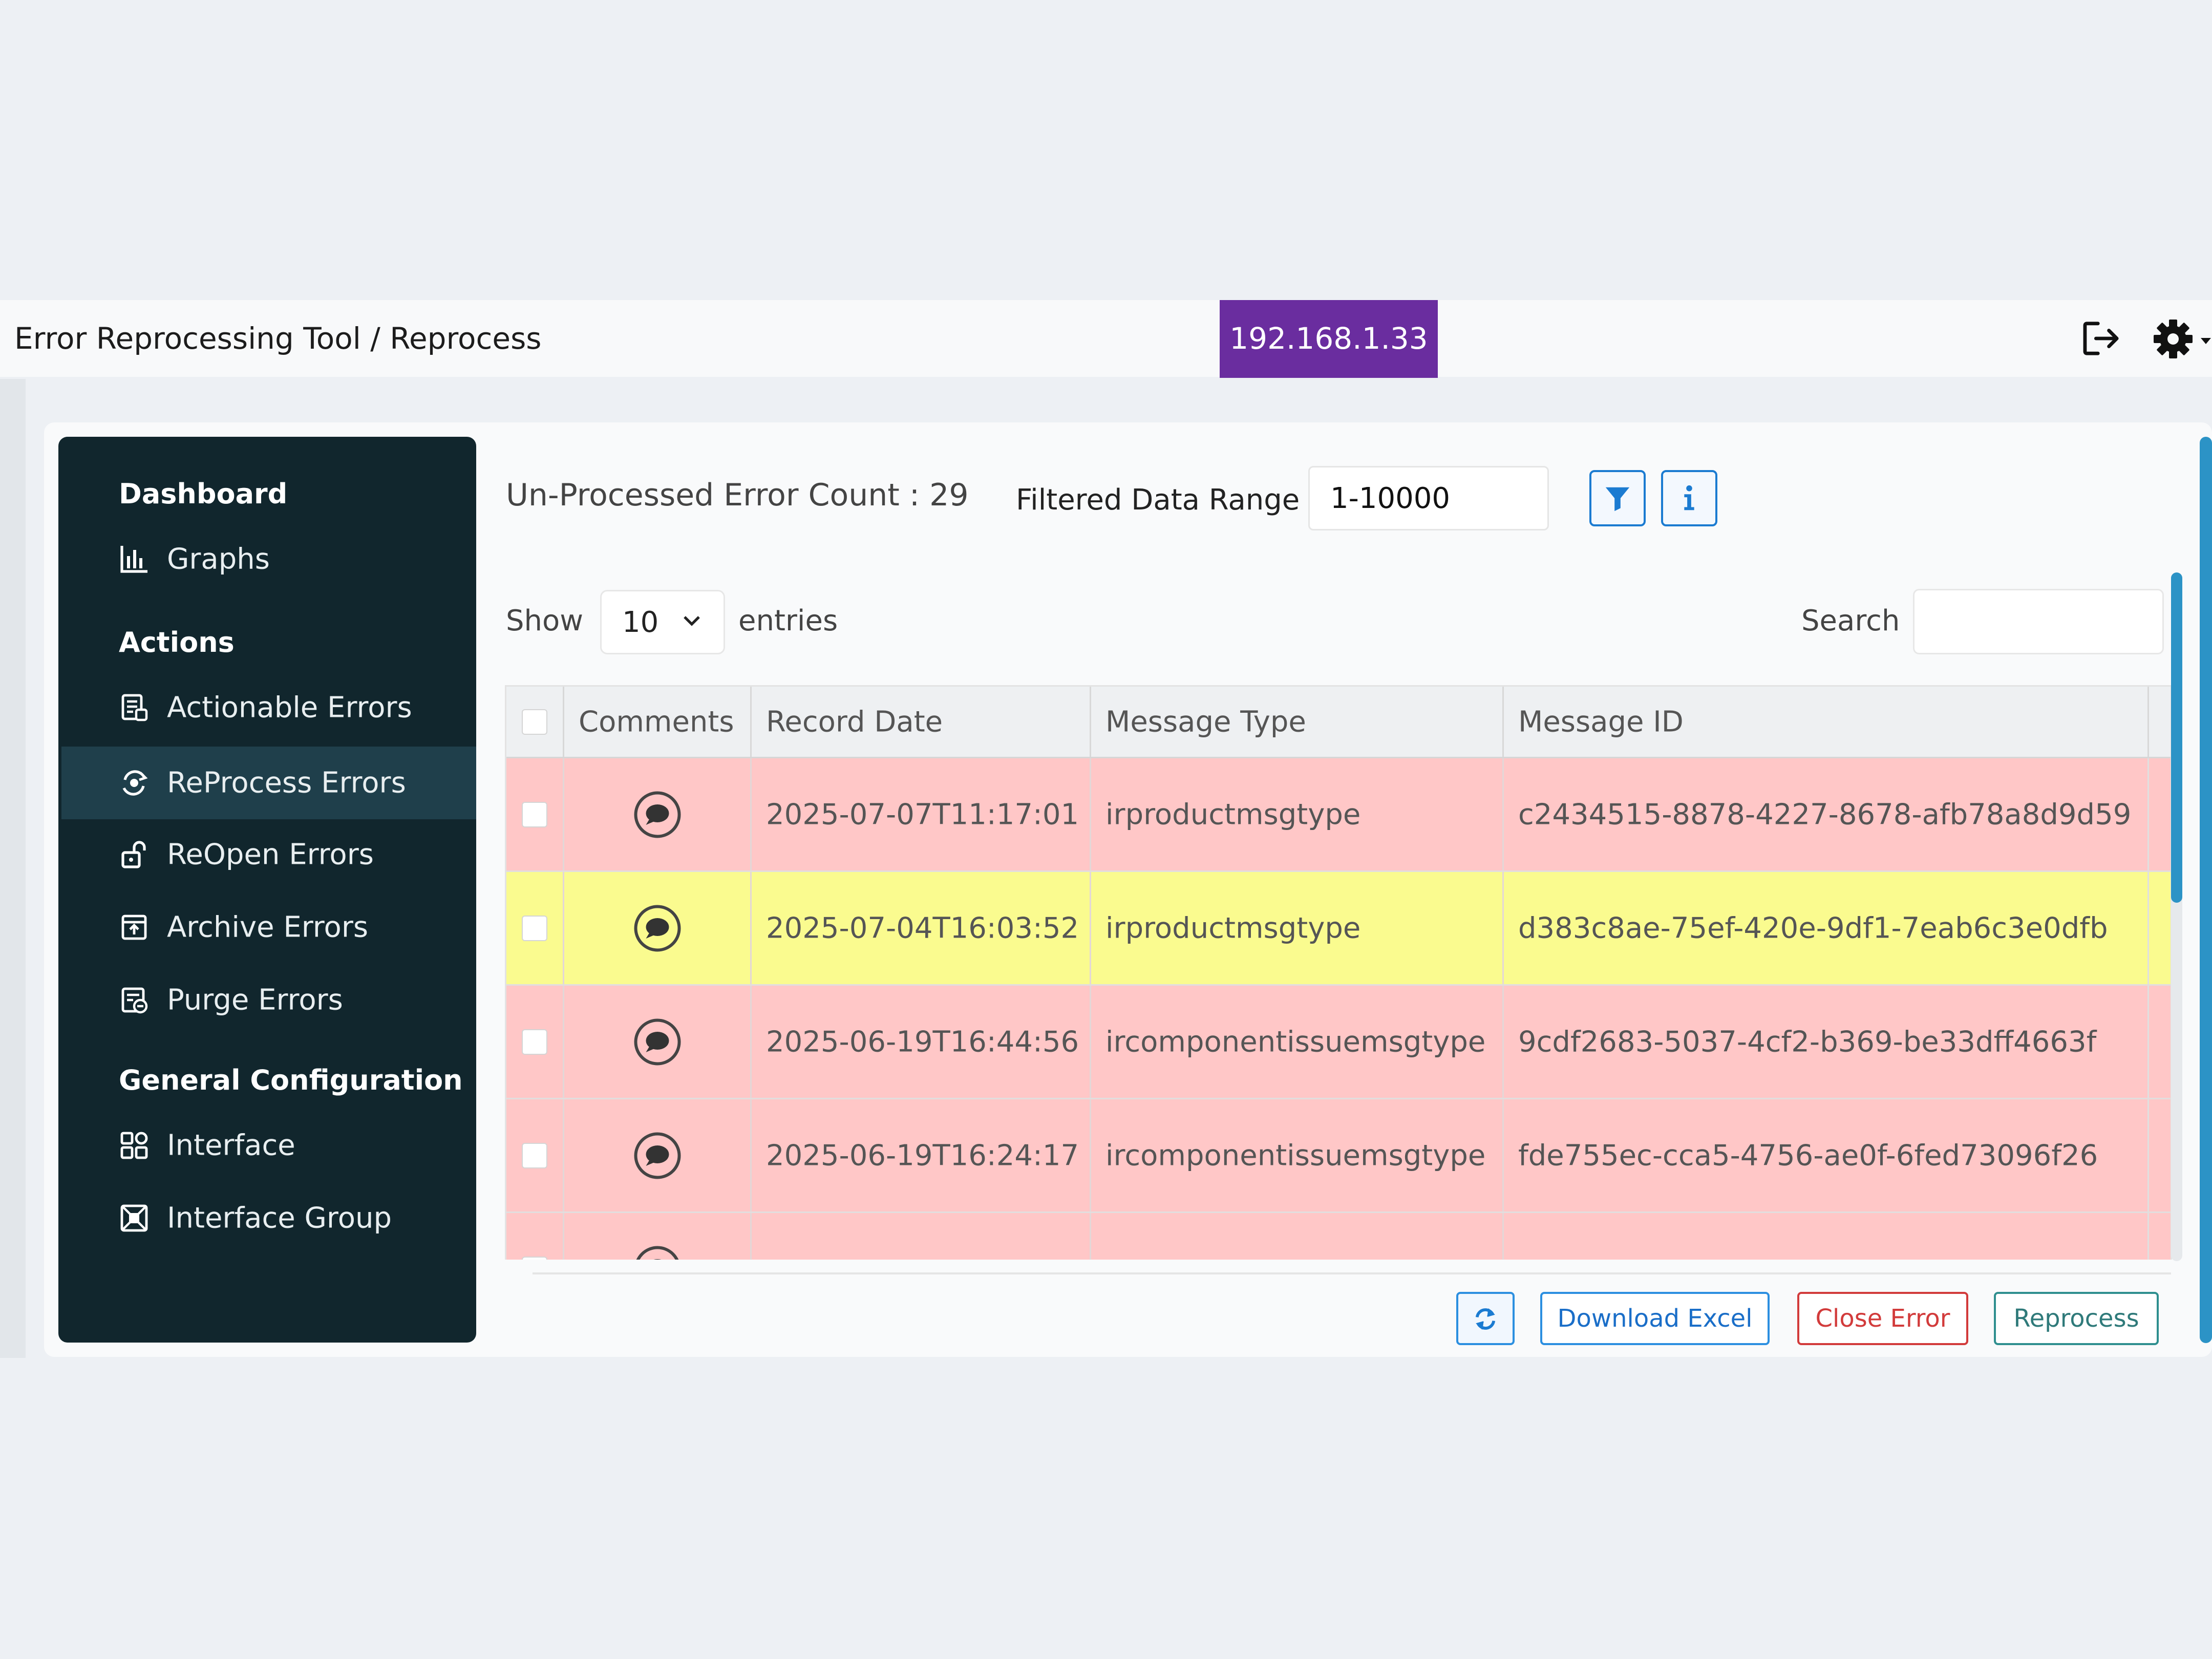  What do you see at coordinates (255, 1000) in the screenshot?
I see `sidebar-item-label: Purge Errors` at bounding box center [255, 1000].